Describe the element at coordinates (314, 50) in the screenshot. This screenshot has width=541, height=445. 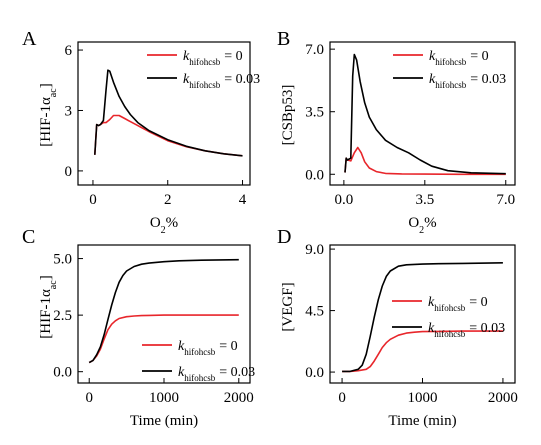
I see `y-tick-label: 7.0` at that location.